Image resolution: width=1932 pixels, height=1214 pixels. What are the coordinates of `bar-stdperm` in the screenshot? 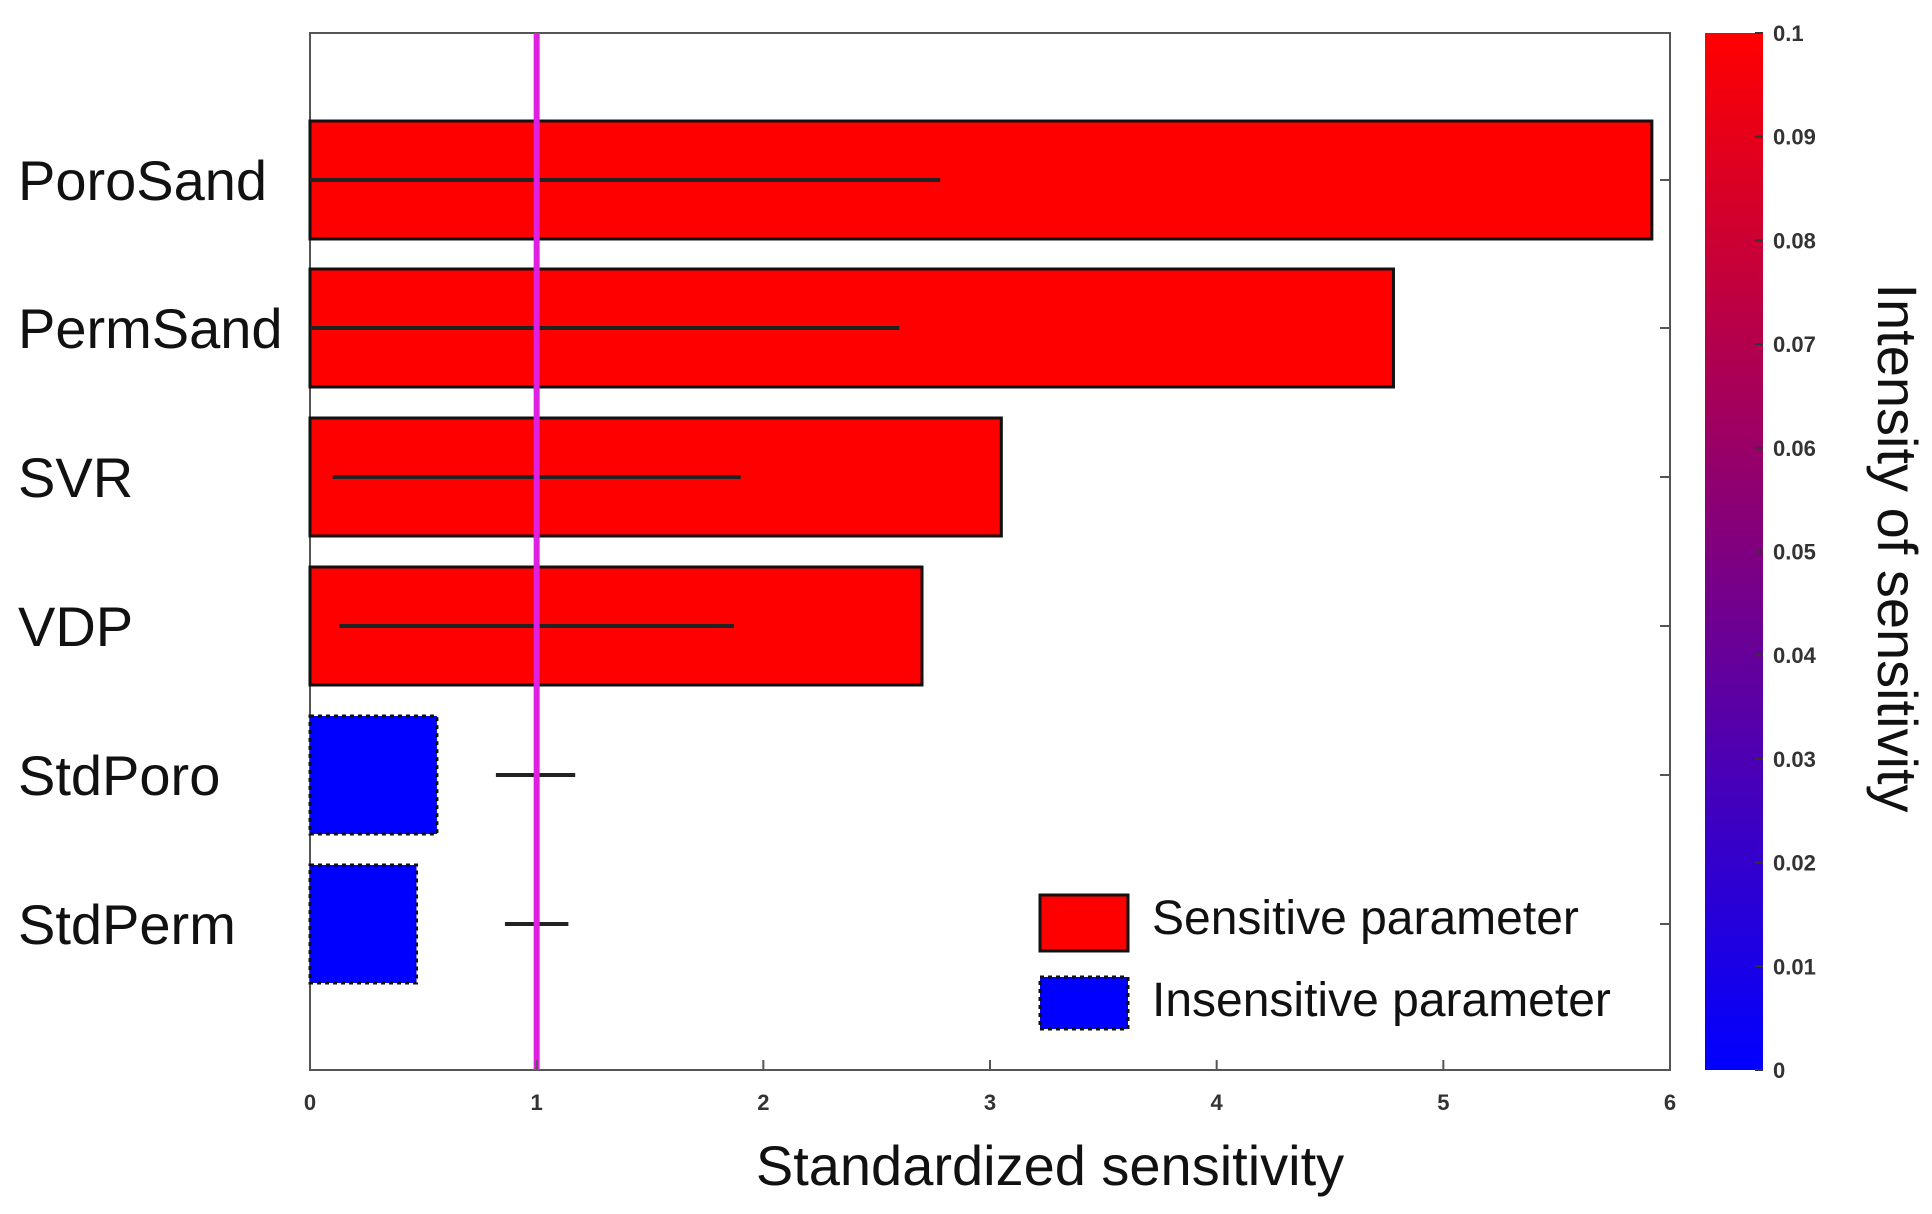 It's located at (363, 924).